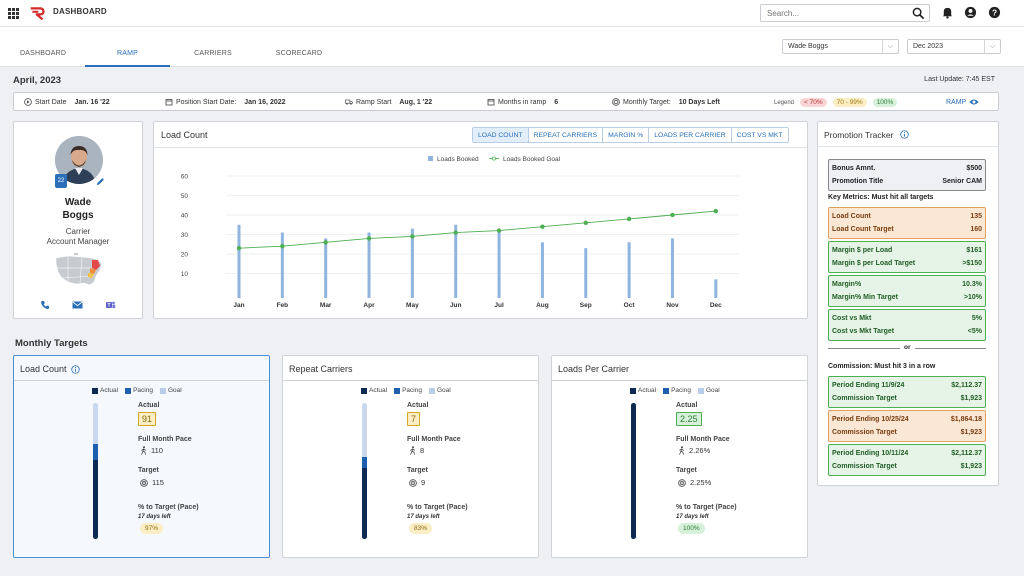 This screenshot has height=576, width=1024. What do you see at coordinates (759, 135) in the screenshot?
I see `chart-tab-cost-vs-mkt: COST VS MKT` at bounding box center [759, 135].